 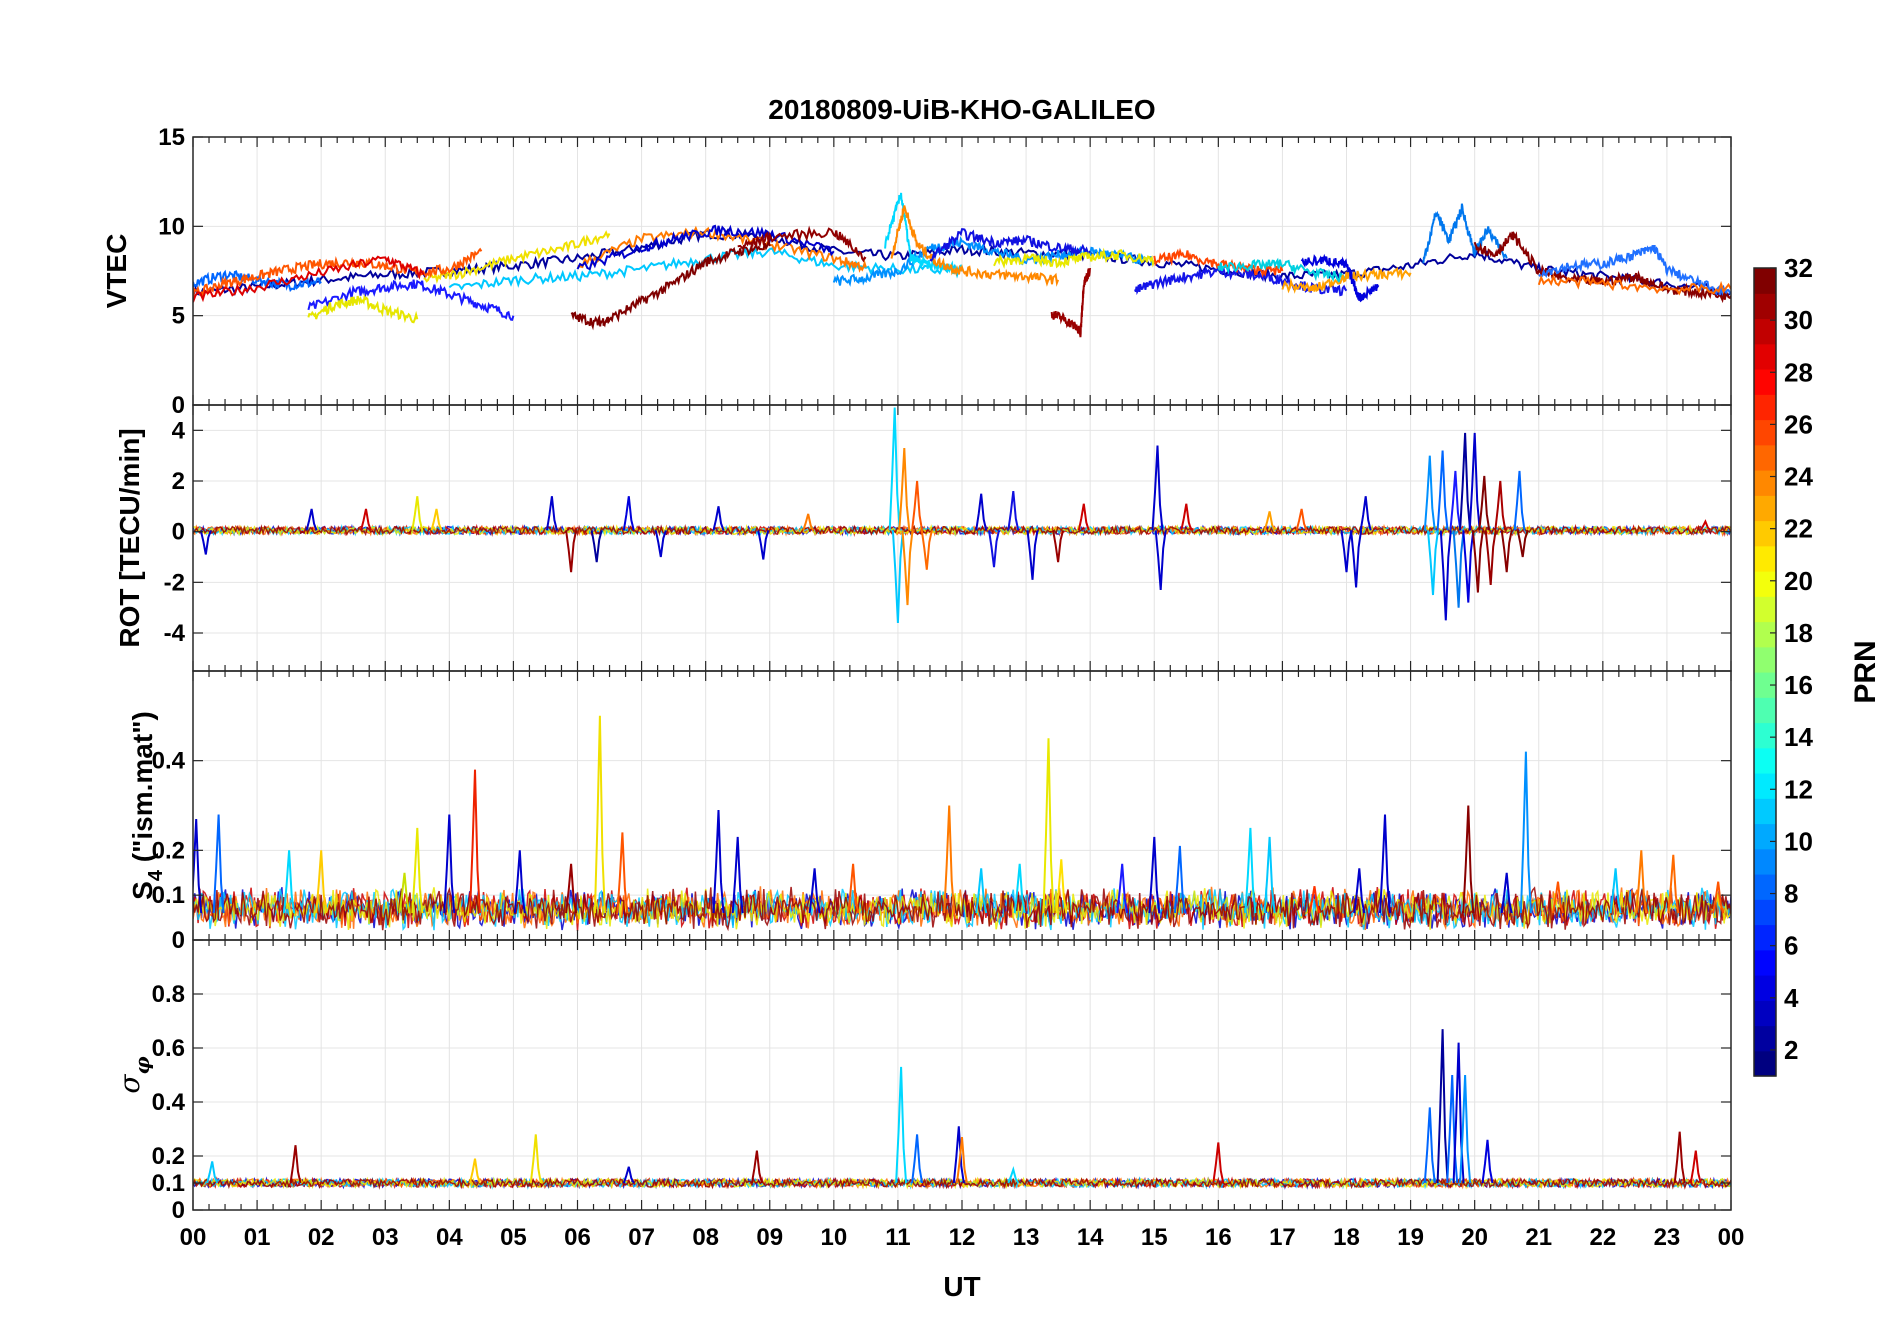 I want to click on x-tick-label: 23, so click(x=1667, y=1237).